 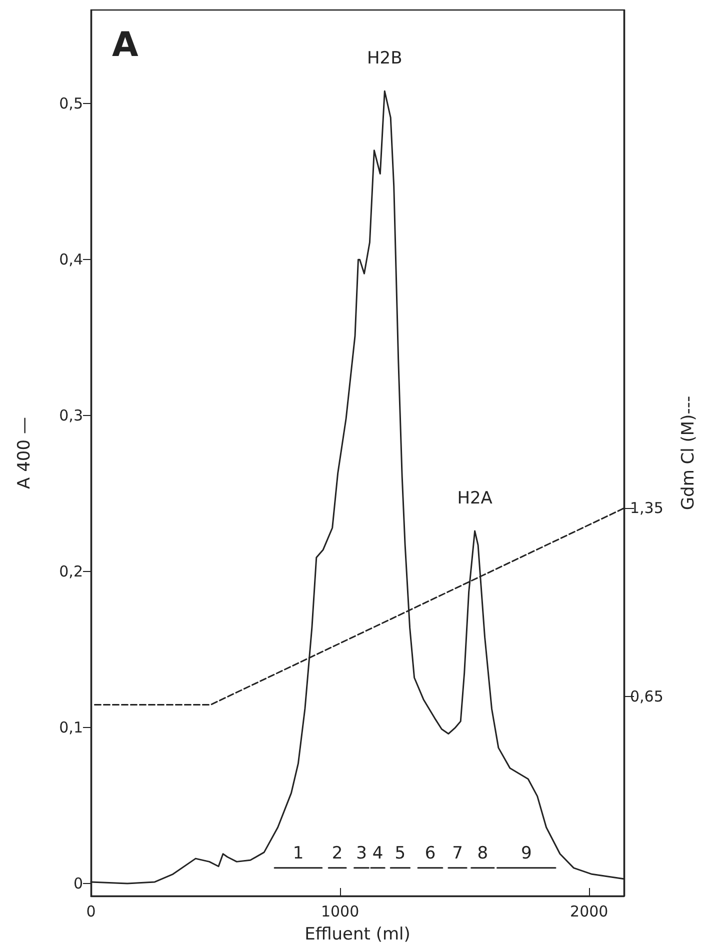 I want to click on annotation: H2B, so click(x=384, y=58).